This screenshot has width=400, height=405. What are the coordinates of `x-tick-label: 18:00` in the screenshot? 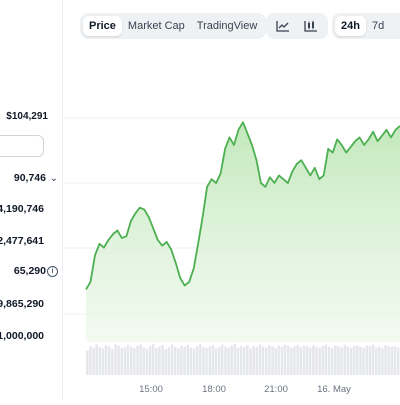 It's located at (214, 389).